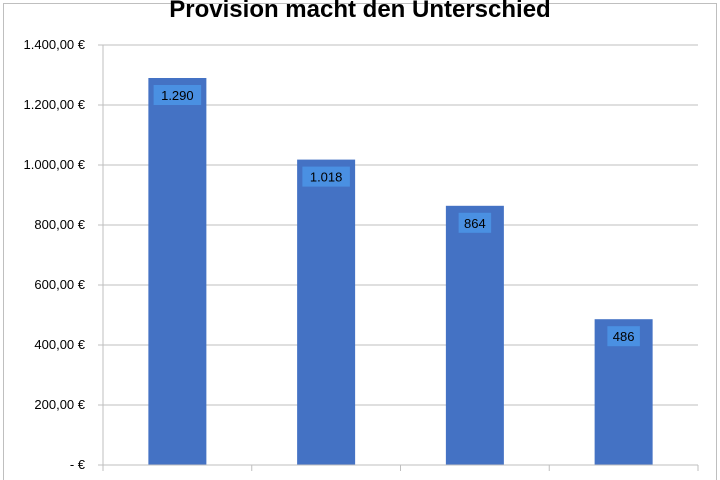 Image resolution: width=720 pixels, height=480 pixels. I want to click on data-label: 1.290, so click(177, 95).